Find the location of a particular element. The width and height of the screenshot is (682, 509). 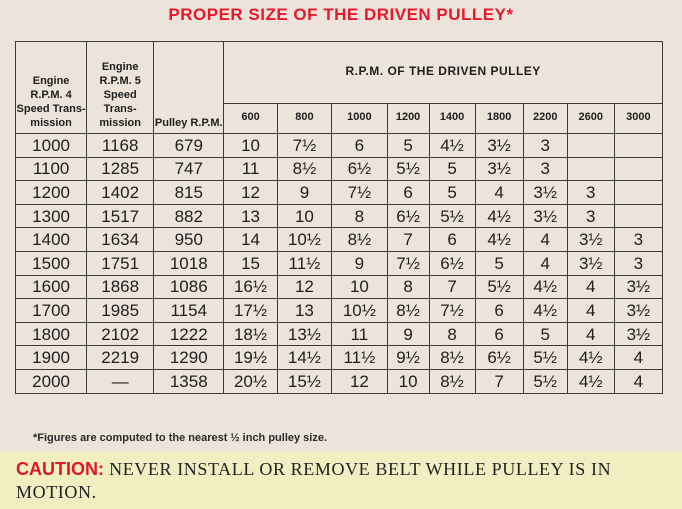

table-cell: 11½ is located at coordinates (304, 263).